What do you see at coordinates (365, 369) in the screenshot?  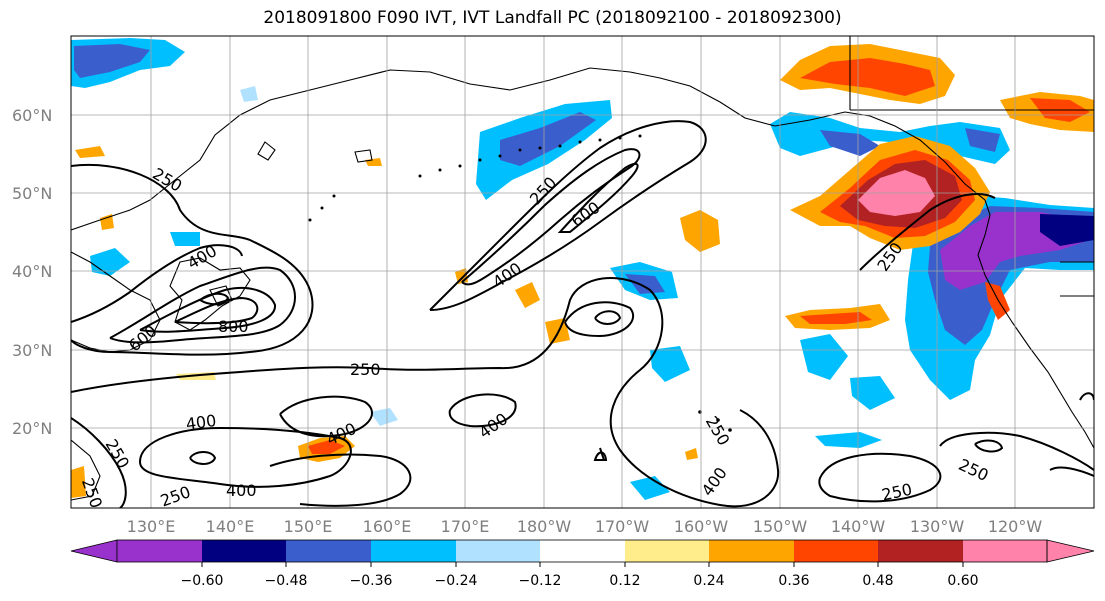 I see `contour-label: 250` at bounding box center [365, 369].